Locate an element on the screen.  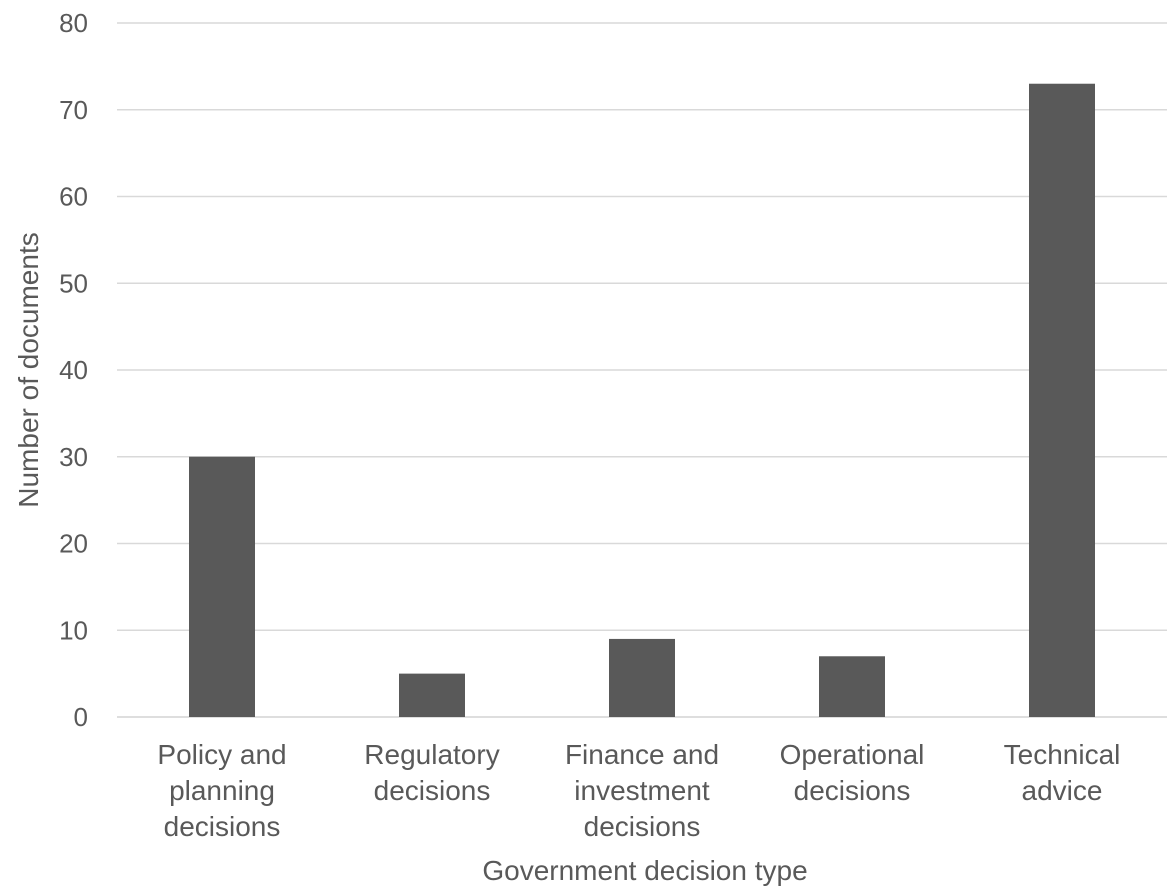
x-category-label: Technical advice is located at coordinates (1062, 772).